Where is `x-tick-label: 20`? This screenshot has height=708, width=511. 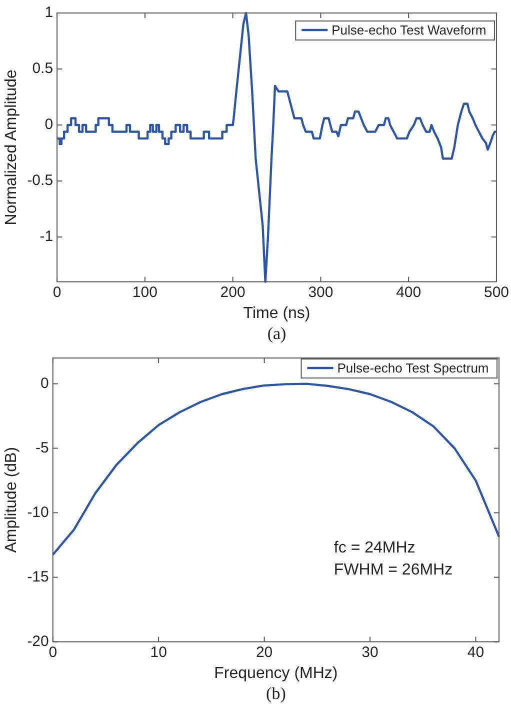 x-tick-label: 20 is located at coordinates (264, 652).